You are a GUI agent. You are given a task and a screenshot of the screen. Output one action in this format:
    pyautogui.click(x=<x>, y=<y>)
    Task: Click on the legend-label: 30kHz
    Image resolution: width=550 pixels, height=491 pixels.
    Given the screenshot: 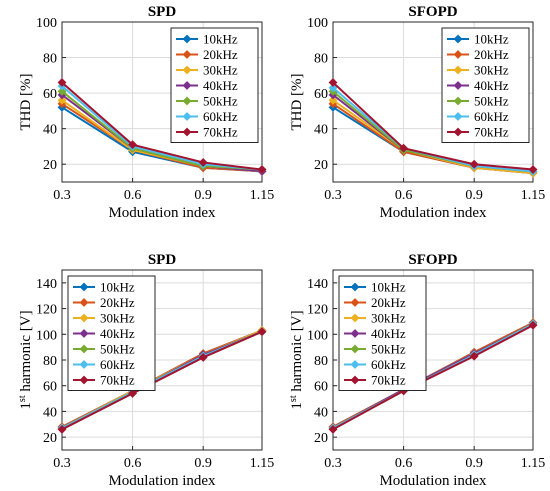 What is the action you would take?
    pyautogui.click(x=491, y=70)
    